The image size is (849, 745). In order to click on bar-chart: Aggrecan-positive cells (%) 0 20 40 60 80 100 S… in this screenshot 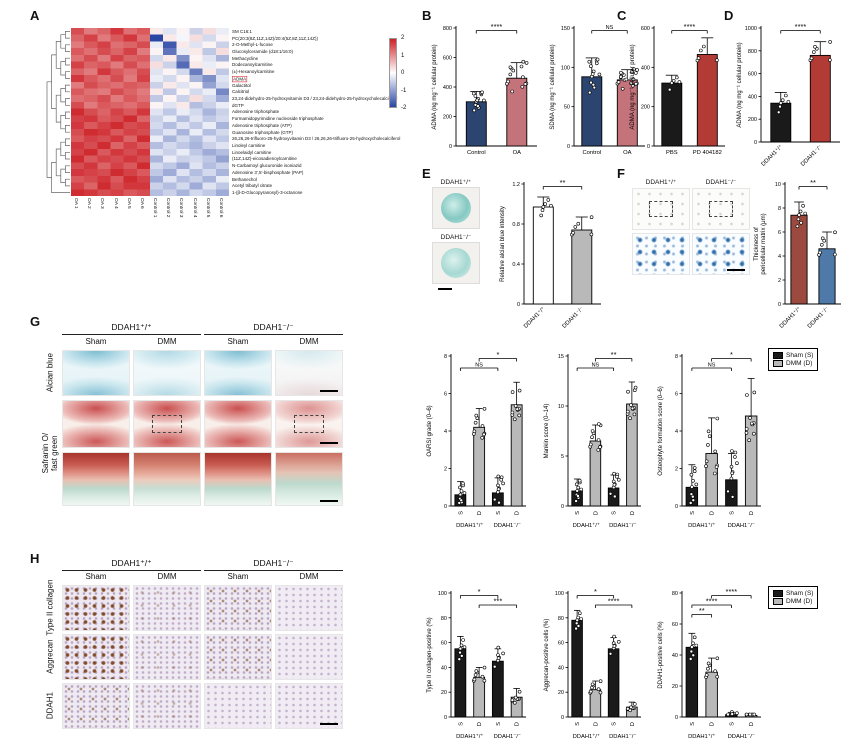, I will do `click(592, 663)`.